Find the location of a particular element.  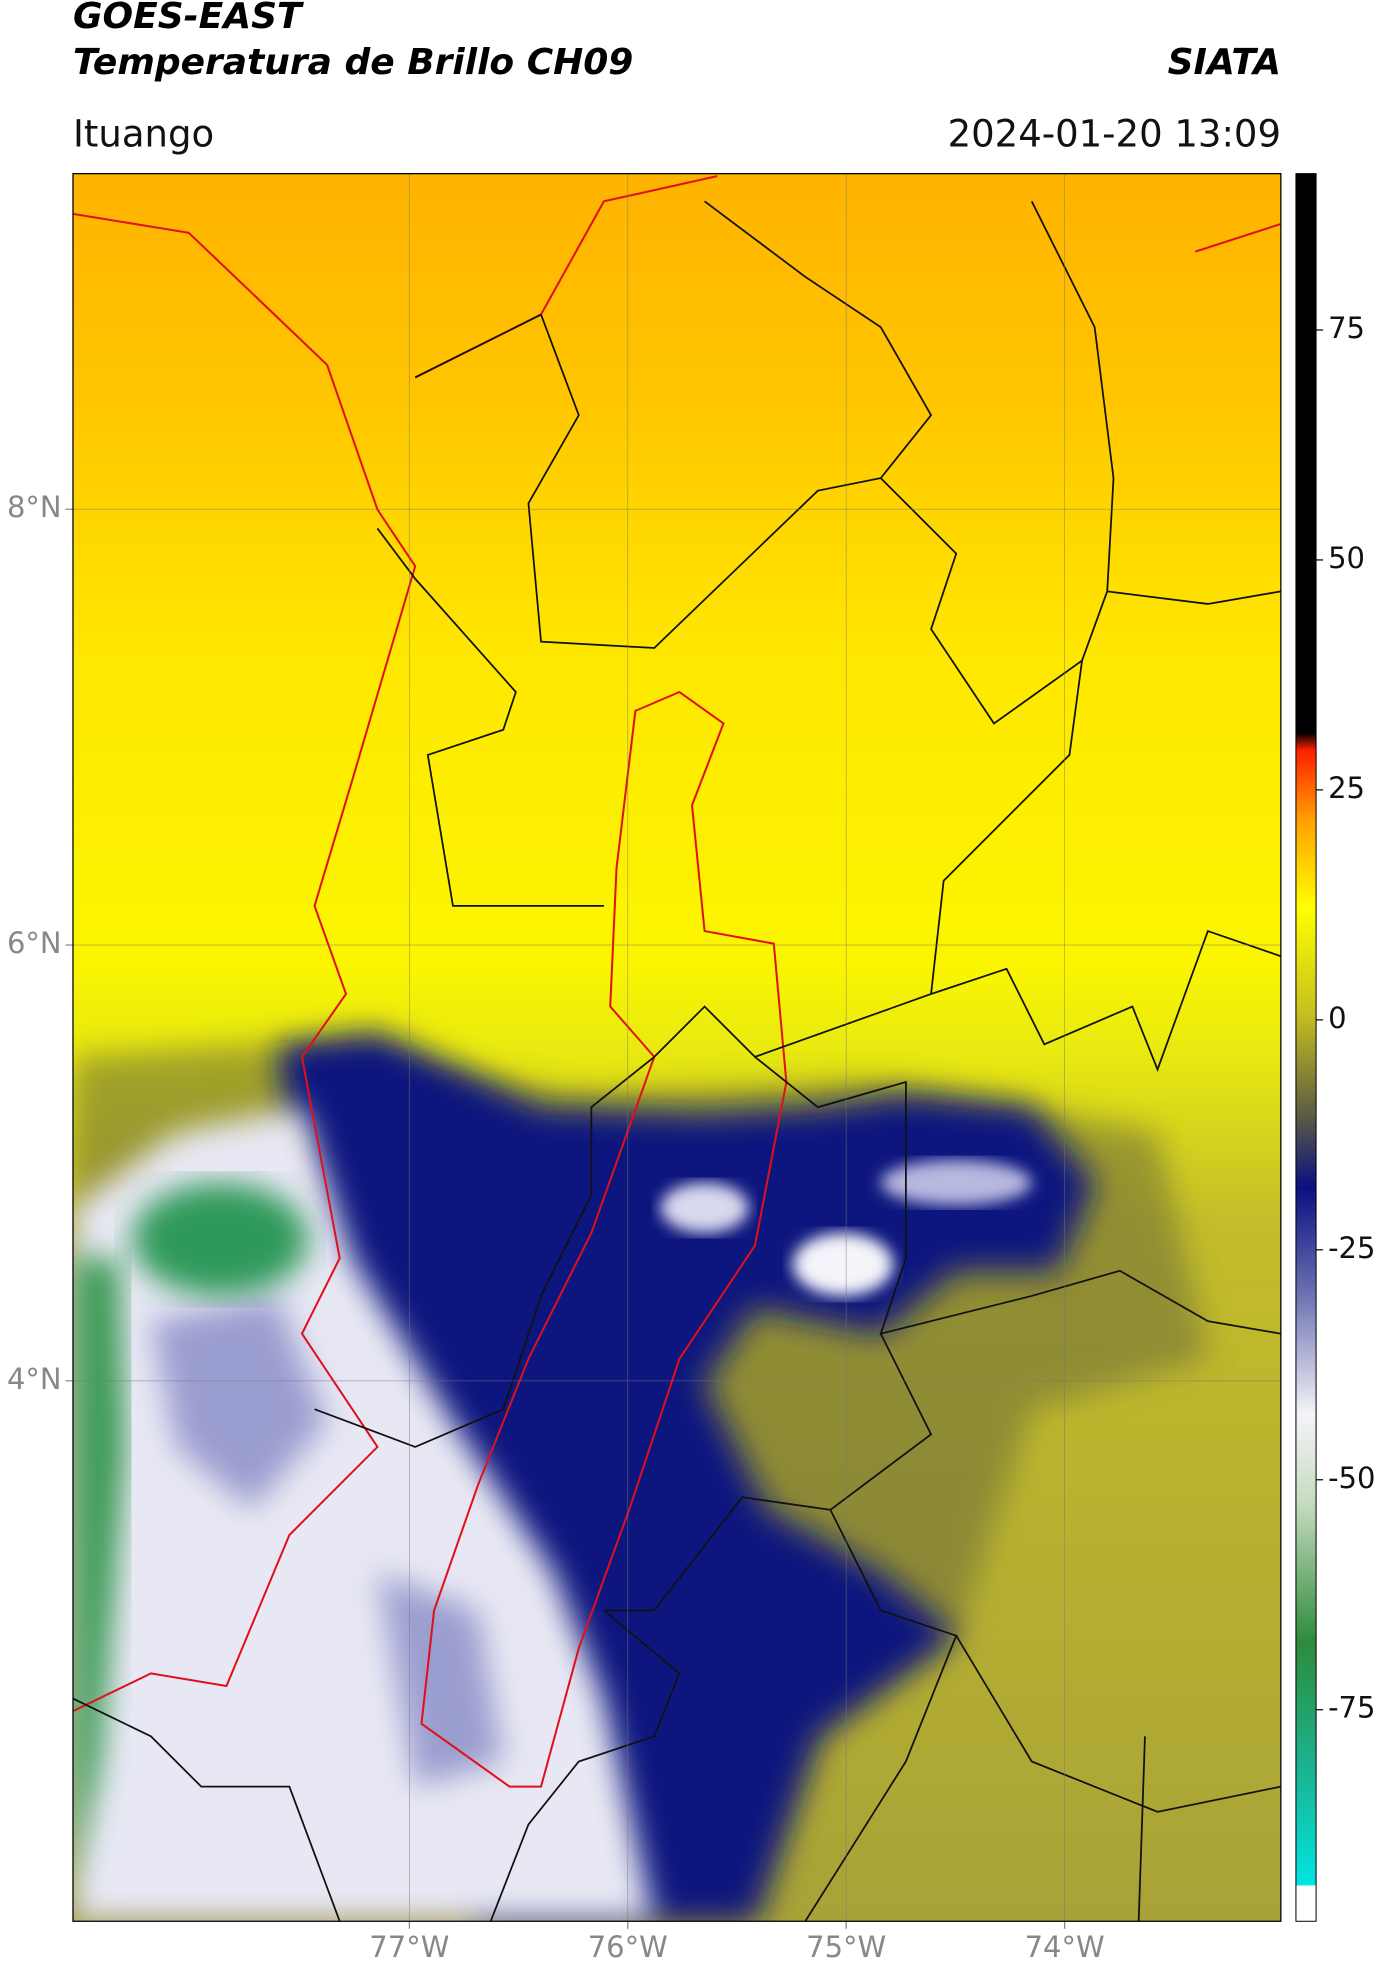

x-tick-label: 77°W is located at coordinates (409, 1947).